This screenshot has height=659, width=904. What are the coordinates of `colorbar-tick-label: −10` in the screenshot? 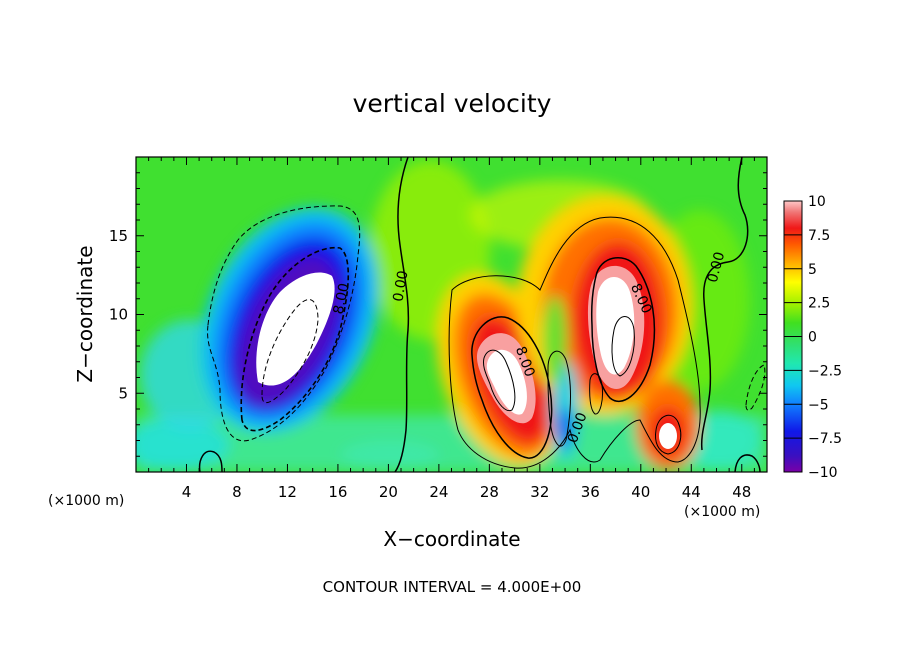 It's located at (823, 473).